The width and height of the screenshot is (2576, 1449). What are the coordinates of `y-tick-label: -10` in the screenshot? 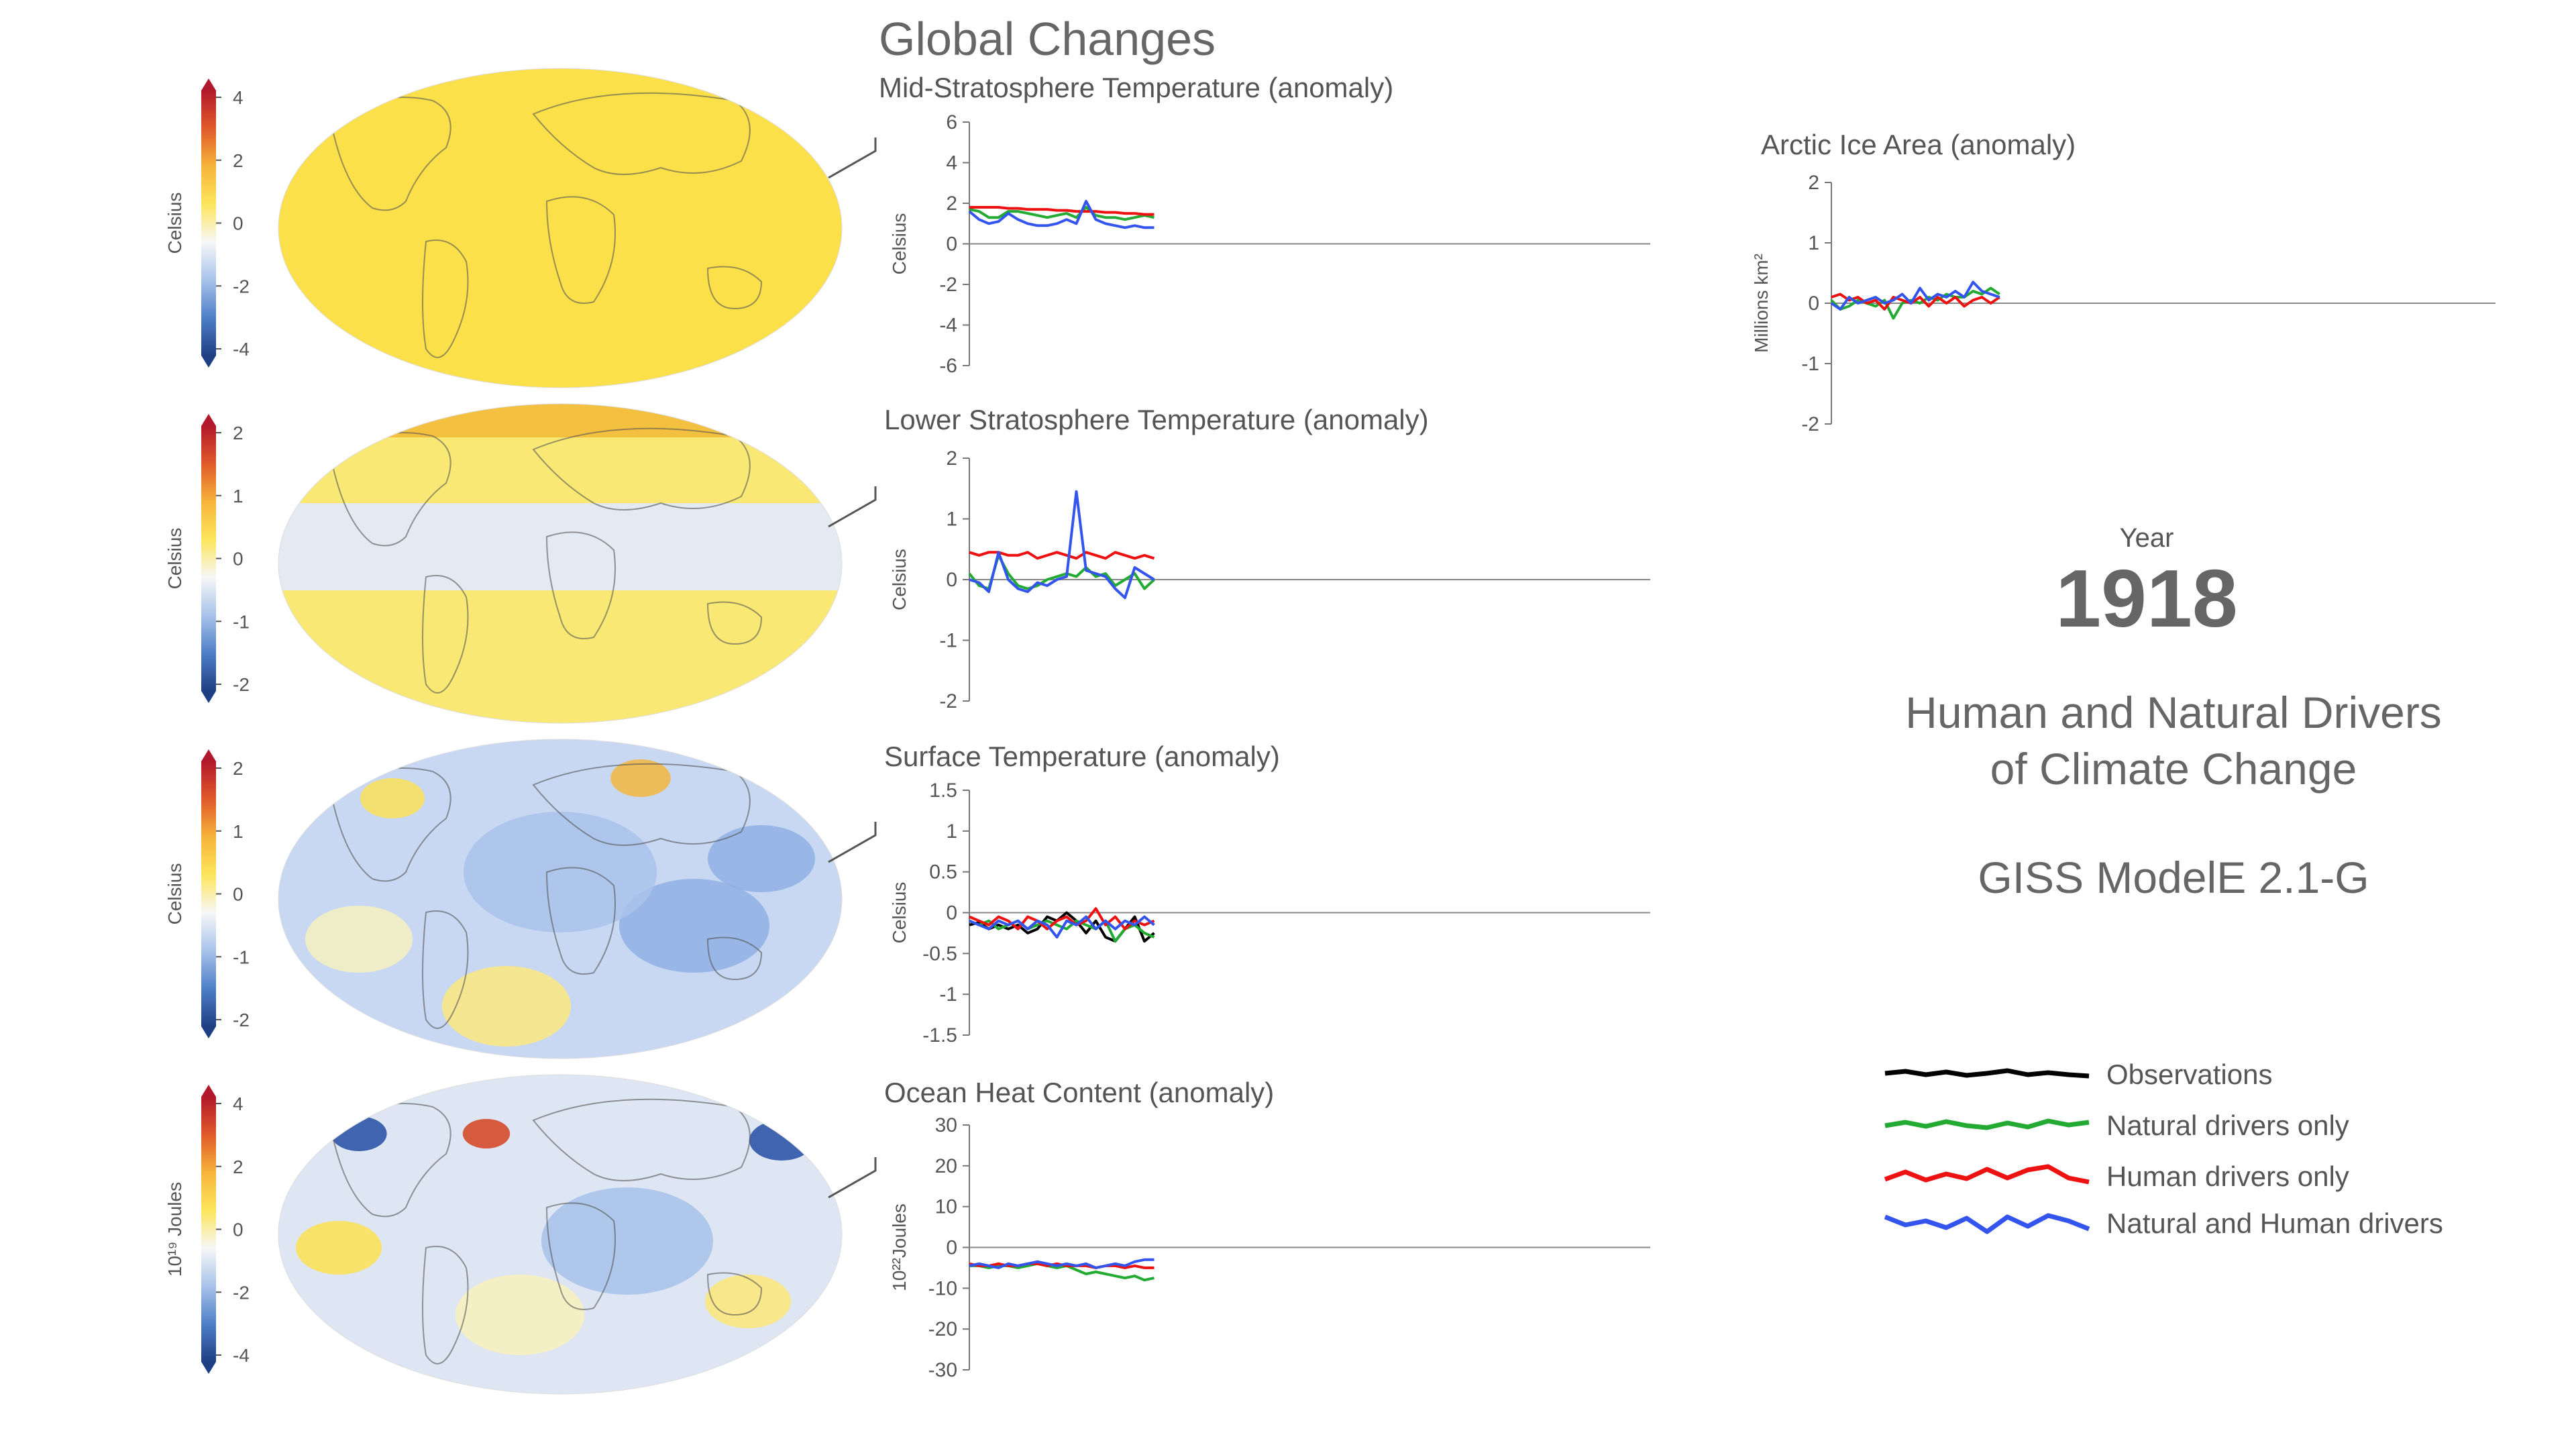 It's located at (942, 1288).